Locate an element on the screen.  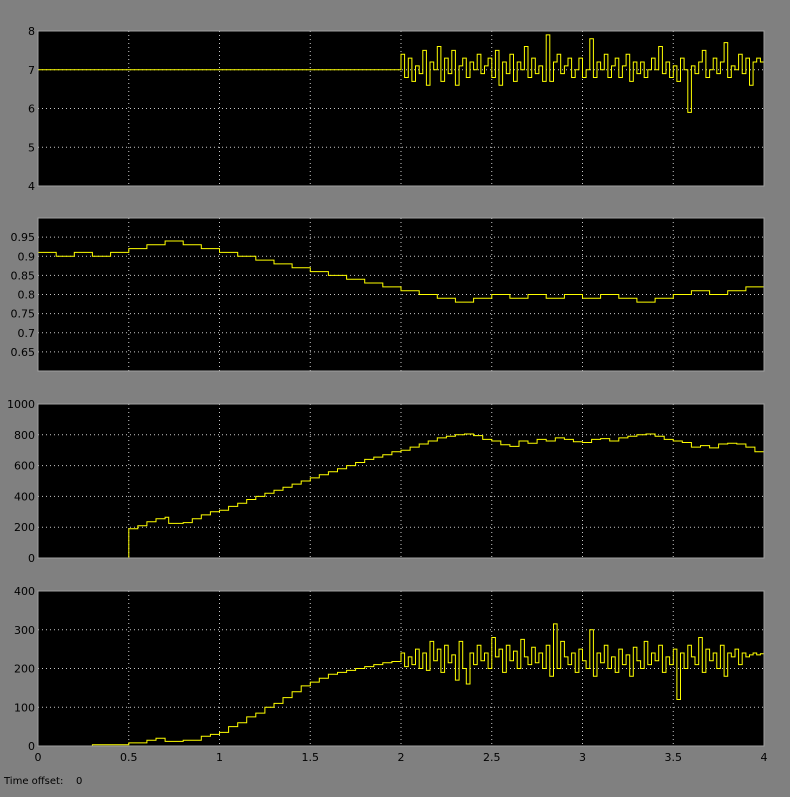
y-tick-label: 800 is located at coordinates (24, 435).